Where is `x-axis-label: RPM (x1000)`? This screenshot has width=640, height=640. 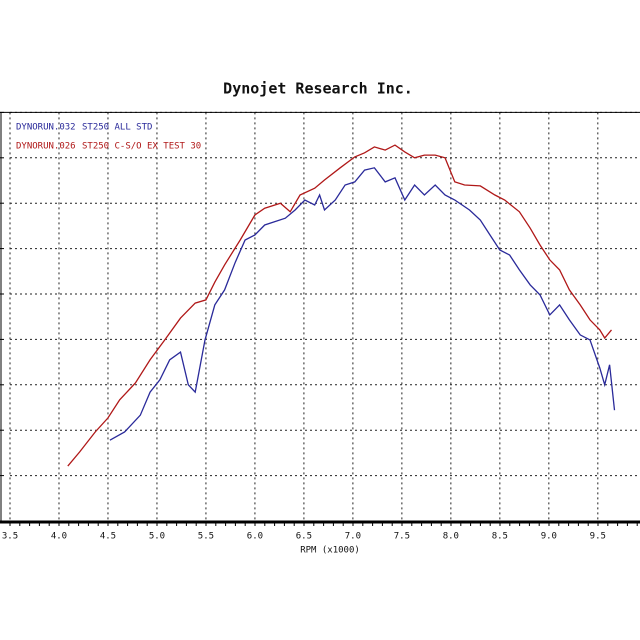
x-axis-label: RPM (x1000) is located at coordinates (330, 551).